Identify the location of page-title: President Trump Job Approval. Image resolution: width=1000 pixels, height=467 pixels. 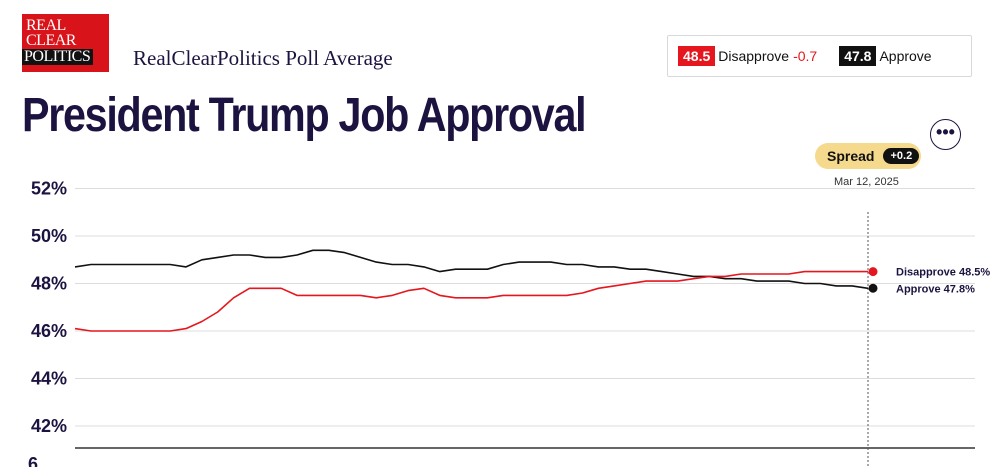
(304, 115).